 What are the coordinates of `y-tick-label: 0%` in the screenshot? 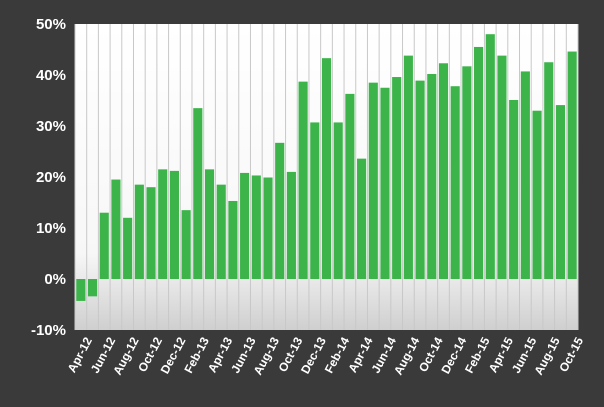 It's located at (55, 279).